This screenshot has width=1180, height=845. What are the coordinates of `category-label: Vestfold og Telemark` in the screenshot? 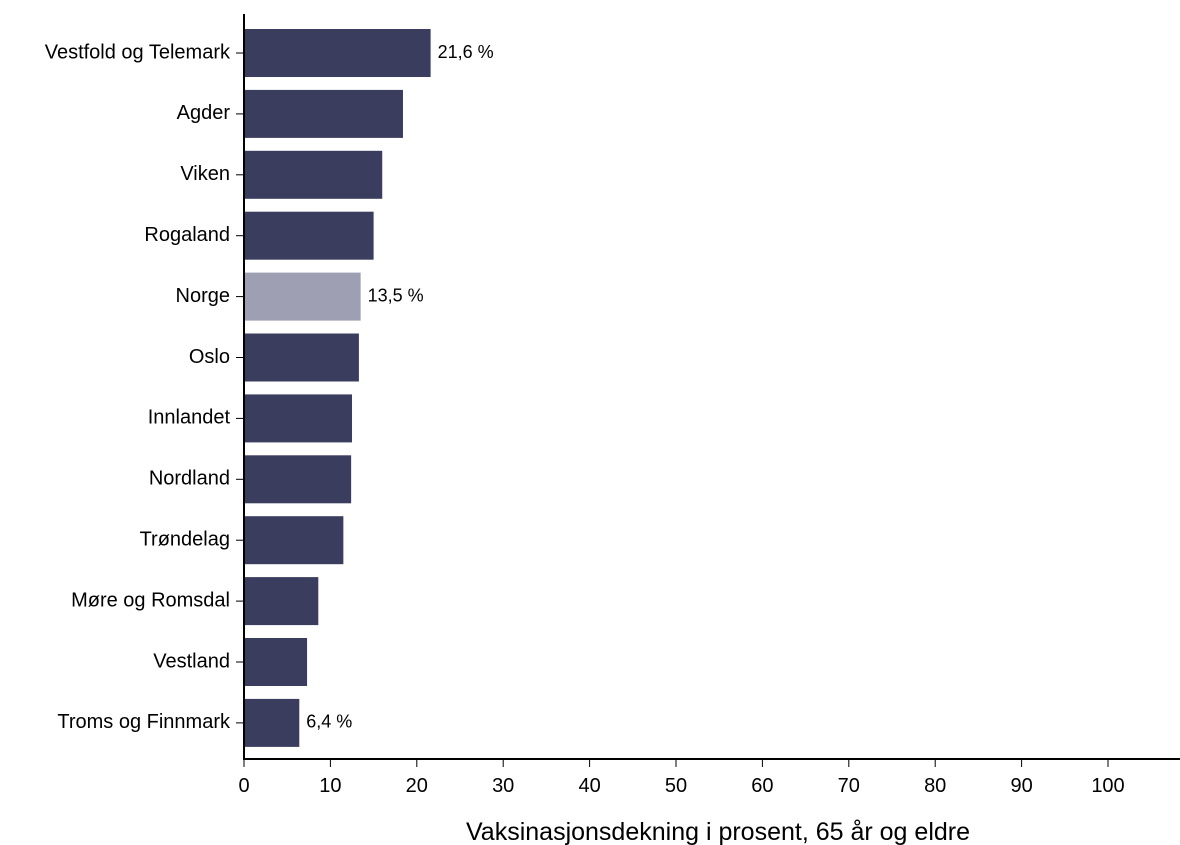 It's located at (138, 52).